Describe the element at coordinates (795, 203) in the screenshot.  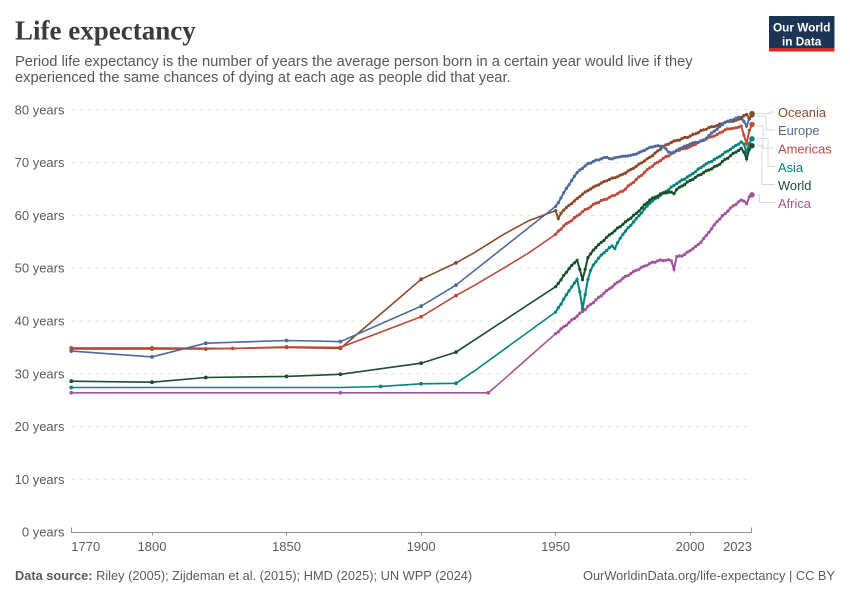
I see `svg-text: Africa` at that location.